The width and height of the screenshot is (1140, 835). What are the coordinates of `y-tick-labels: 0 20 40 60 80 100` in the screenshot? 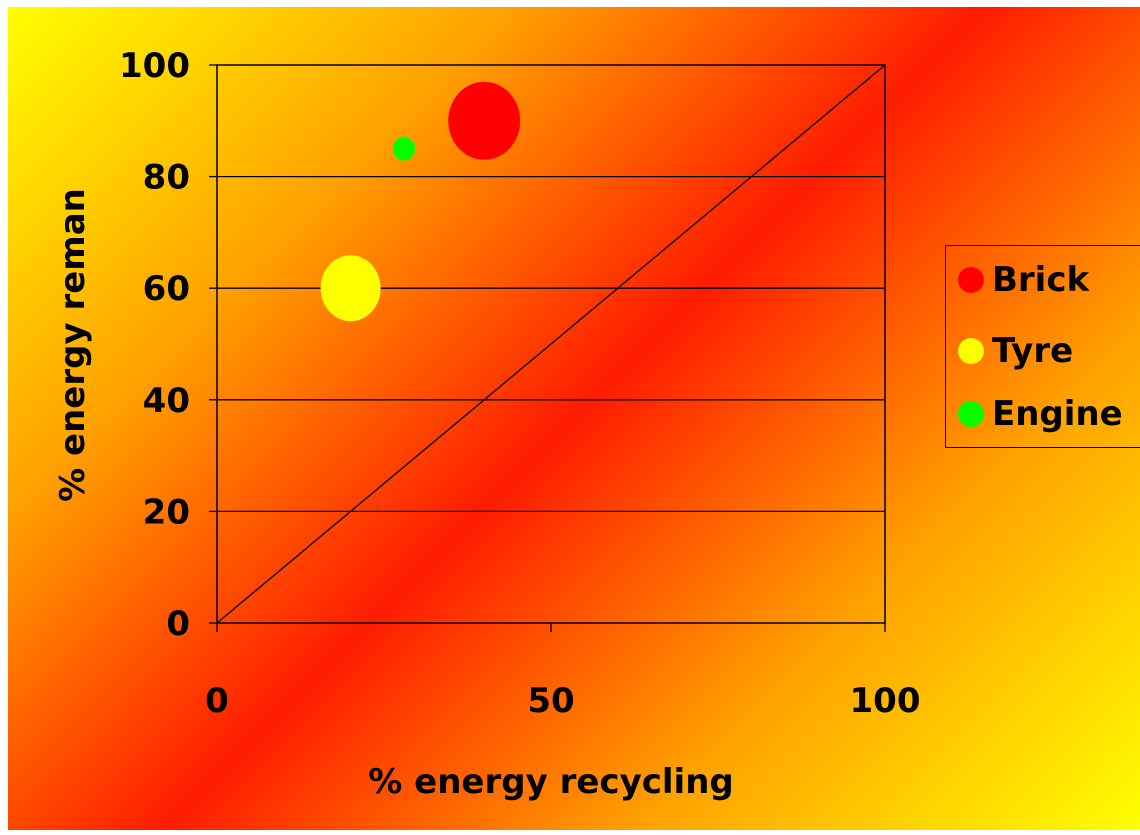 It's located at (154, 345).